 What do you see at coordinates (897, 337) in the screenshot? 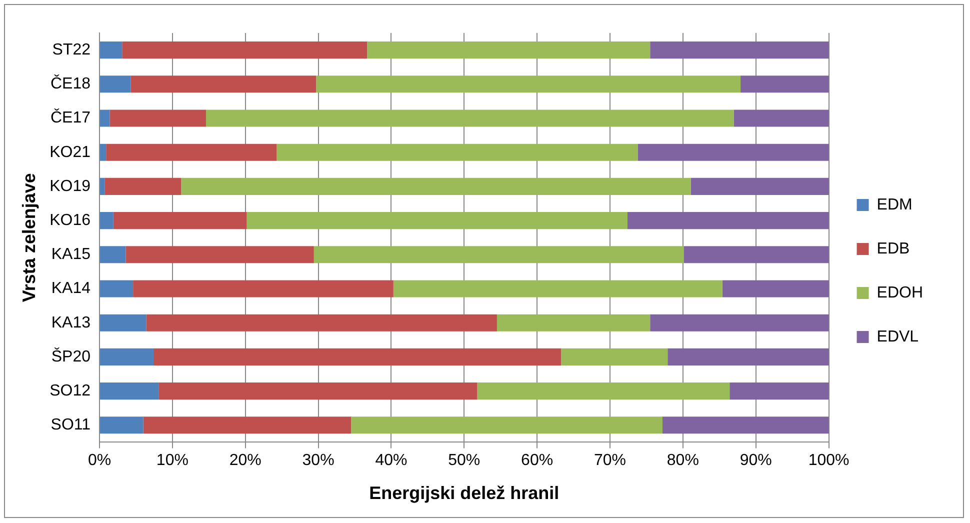
I see `legend-label: EDVL` at bounding box center [897, 337].